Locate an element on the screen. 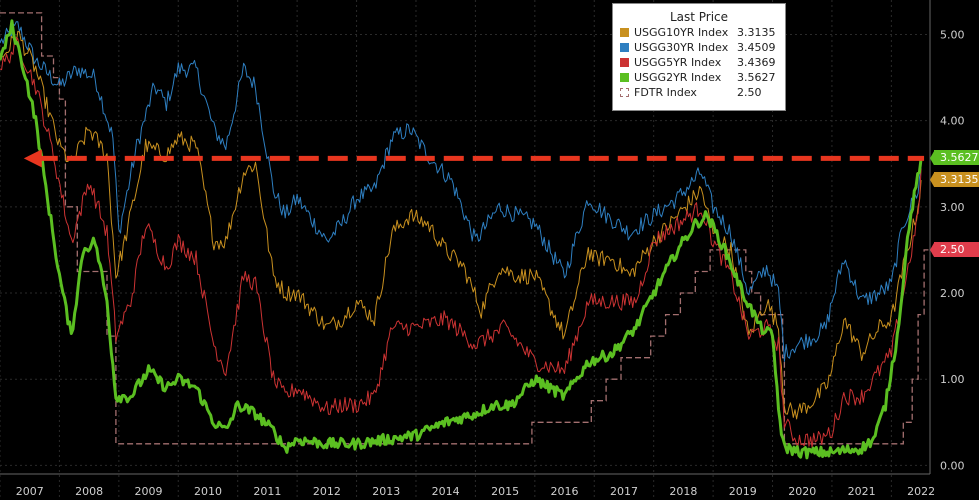 This screenshot has width=979, height=500. x-tick-label: 2015 is located at coordinates (505, 491).